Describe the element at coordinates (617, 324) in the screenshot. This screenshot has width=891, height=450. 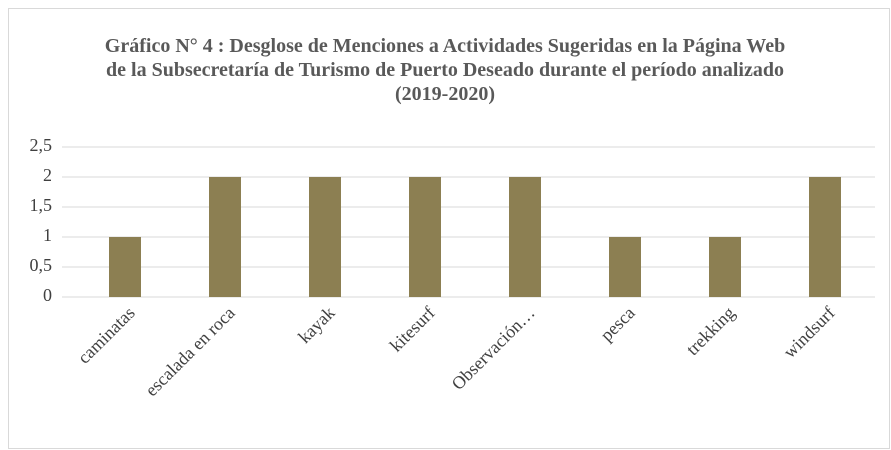
I see `x-tick-label: pesca` at that location.